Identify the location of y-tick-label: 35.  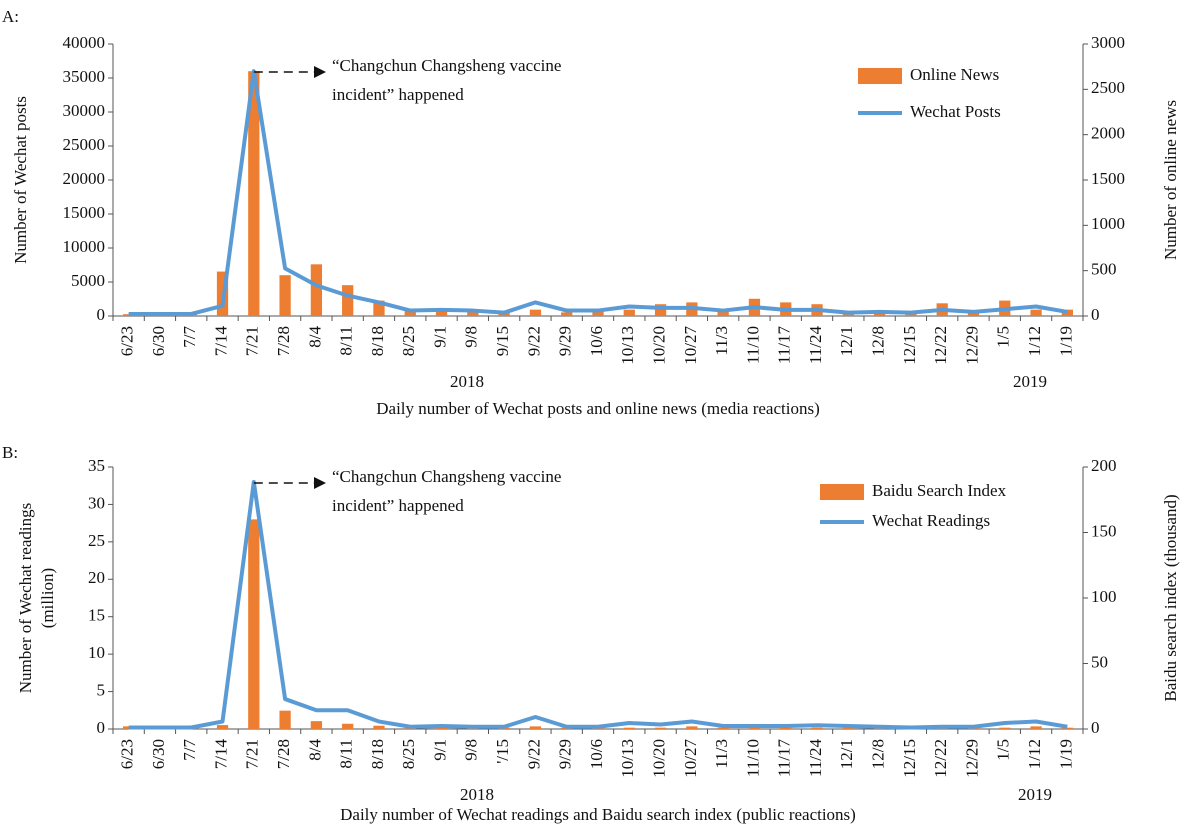
(96, 465).